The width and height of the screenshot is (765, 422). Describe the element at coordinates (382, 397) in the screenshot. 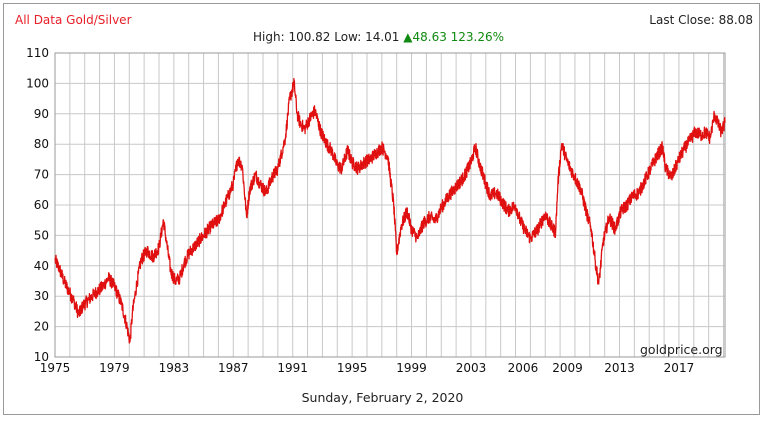

I see `date-label: Sunday, February 2, 2020` at that location.